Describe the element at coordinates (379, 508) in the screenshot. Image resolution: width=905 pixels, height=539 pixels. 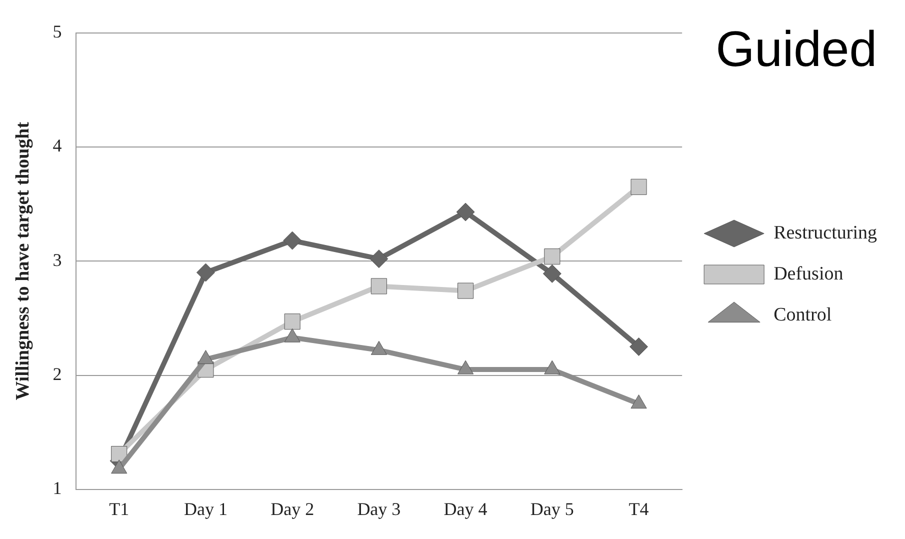
I see `x-tick-label: Day 3` at that location.